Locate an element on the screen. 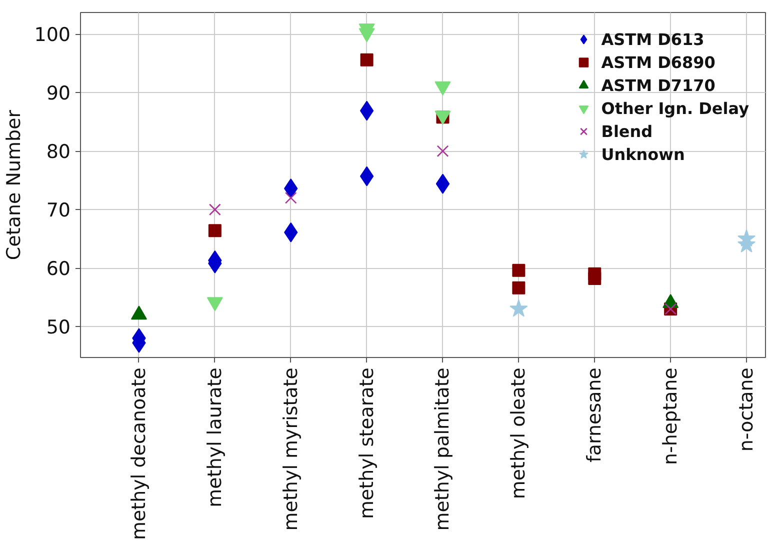  y-tick-label: 80 is located at coordinates (58, 152).